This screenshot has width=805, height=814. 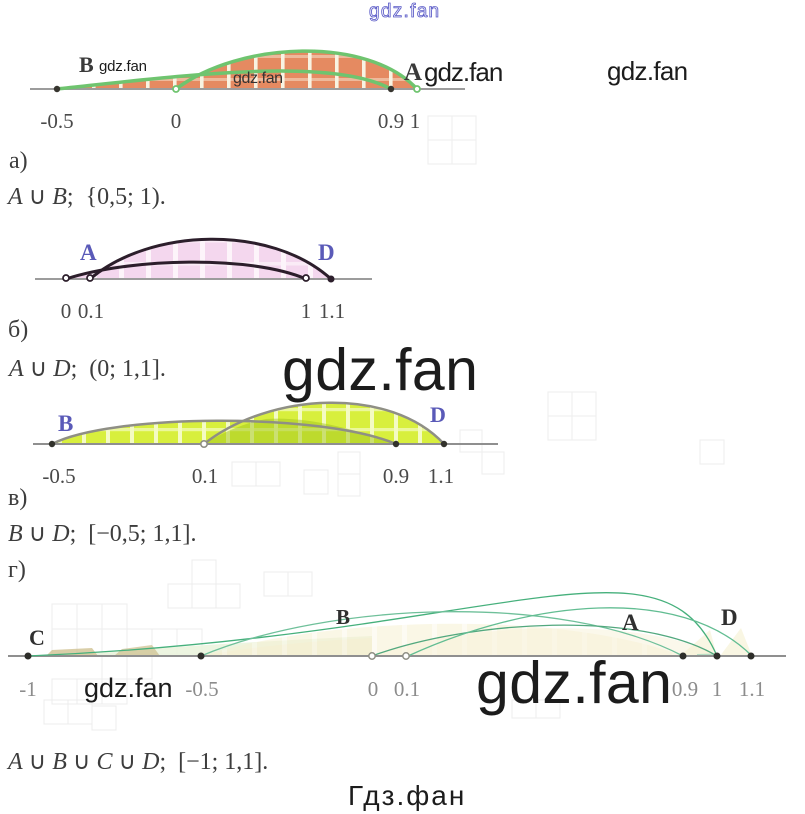 What do you see at coordinates (17, 498) in the screenshot?
I see `svg-text: в)` at bounding box center [17, 498].